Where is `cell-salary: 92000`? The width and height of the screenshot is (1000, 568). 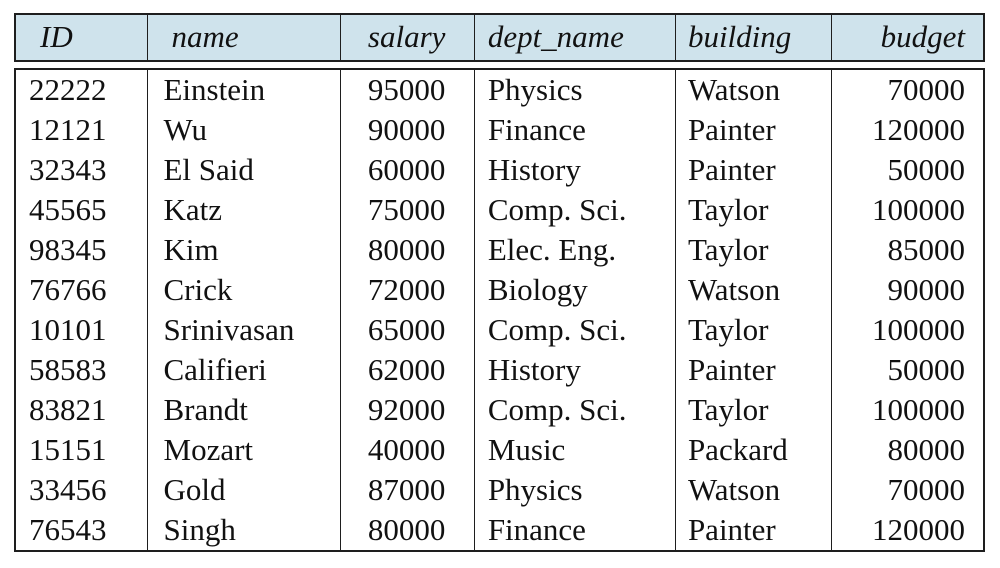 cell-salary: 92000 is located at coordinates (408, 410).